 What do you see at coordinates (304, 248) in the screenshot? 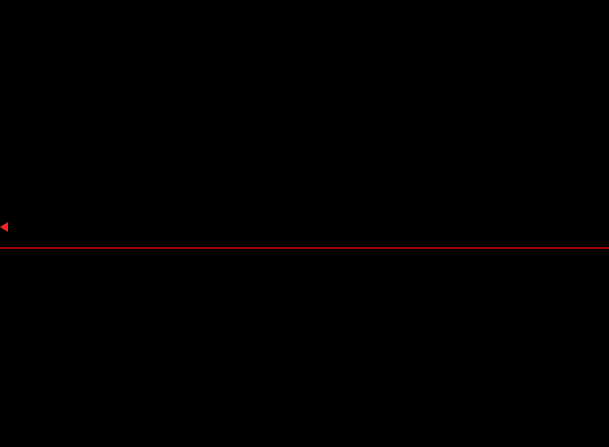
I see `panel-divider` at bounding box center [304, 248].